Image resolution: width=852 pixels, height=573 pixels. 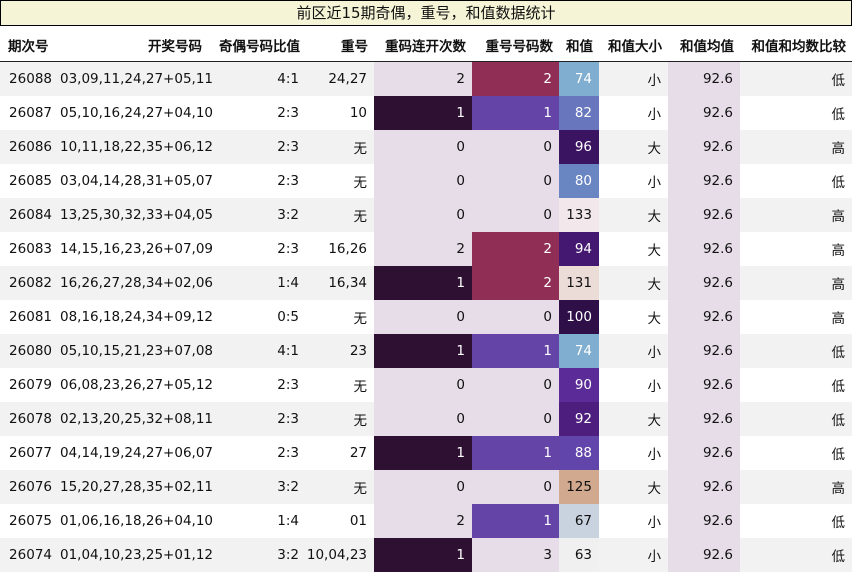 I want to click on header-repeat-count: 重号号码数, so click(x=515, y=45).